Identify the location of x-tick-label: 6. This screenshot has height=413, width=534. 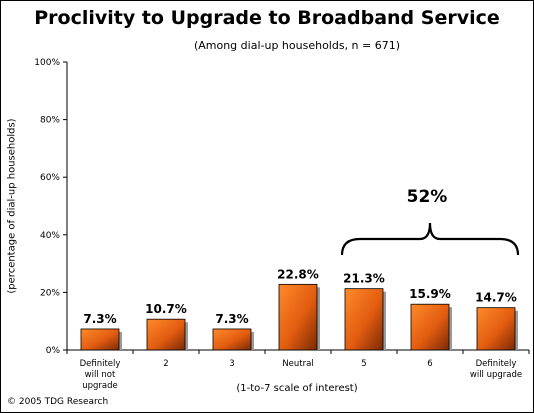
(429, 364).